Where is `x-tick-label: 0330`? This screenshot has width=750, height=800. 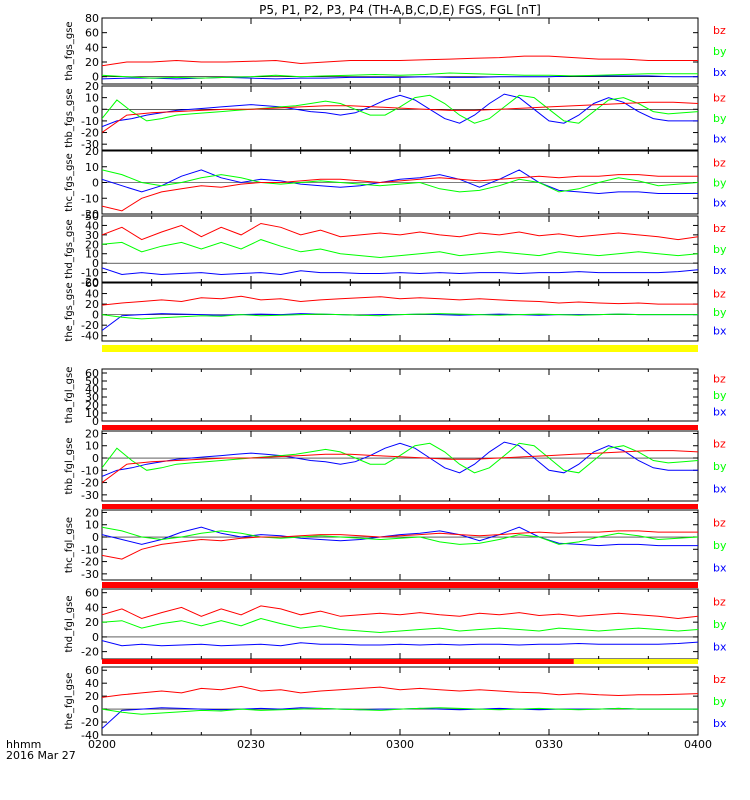
x-tick-label: 0330 is located at coordinates (549, 744).